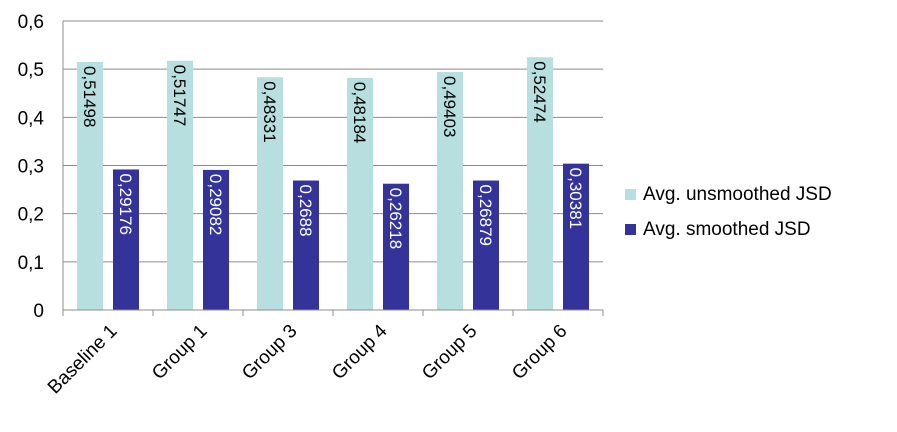 This screenshot has height=432, width=897. What do you see at coordinates (38, 311) in the screenshot?
I see `y-tick-label: 0` at bounding box center [38, 311].